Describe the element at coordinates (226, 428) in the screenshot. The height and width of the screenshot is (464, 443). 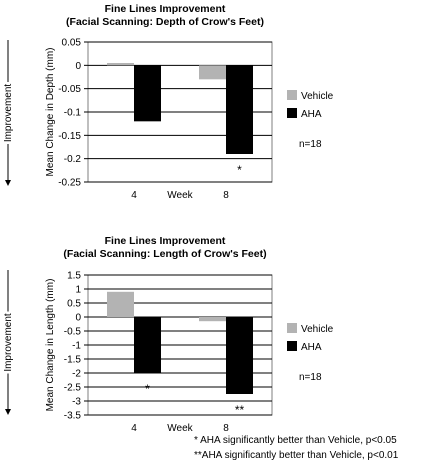
I see `chart2-x-category-label: 8` at that location.